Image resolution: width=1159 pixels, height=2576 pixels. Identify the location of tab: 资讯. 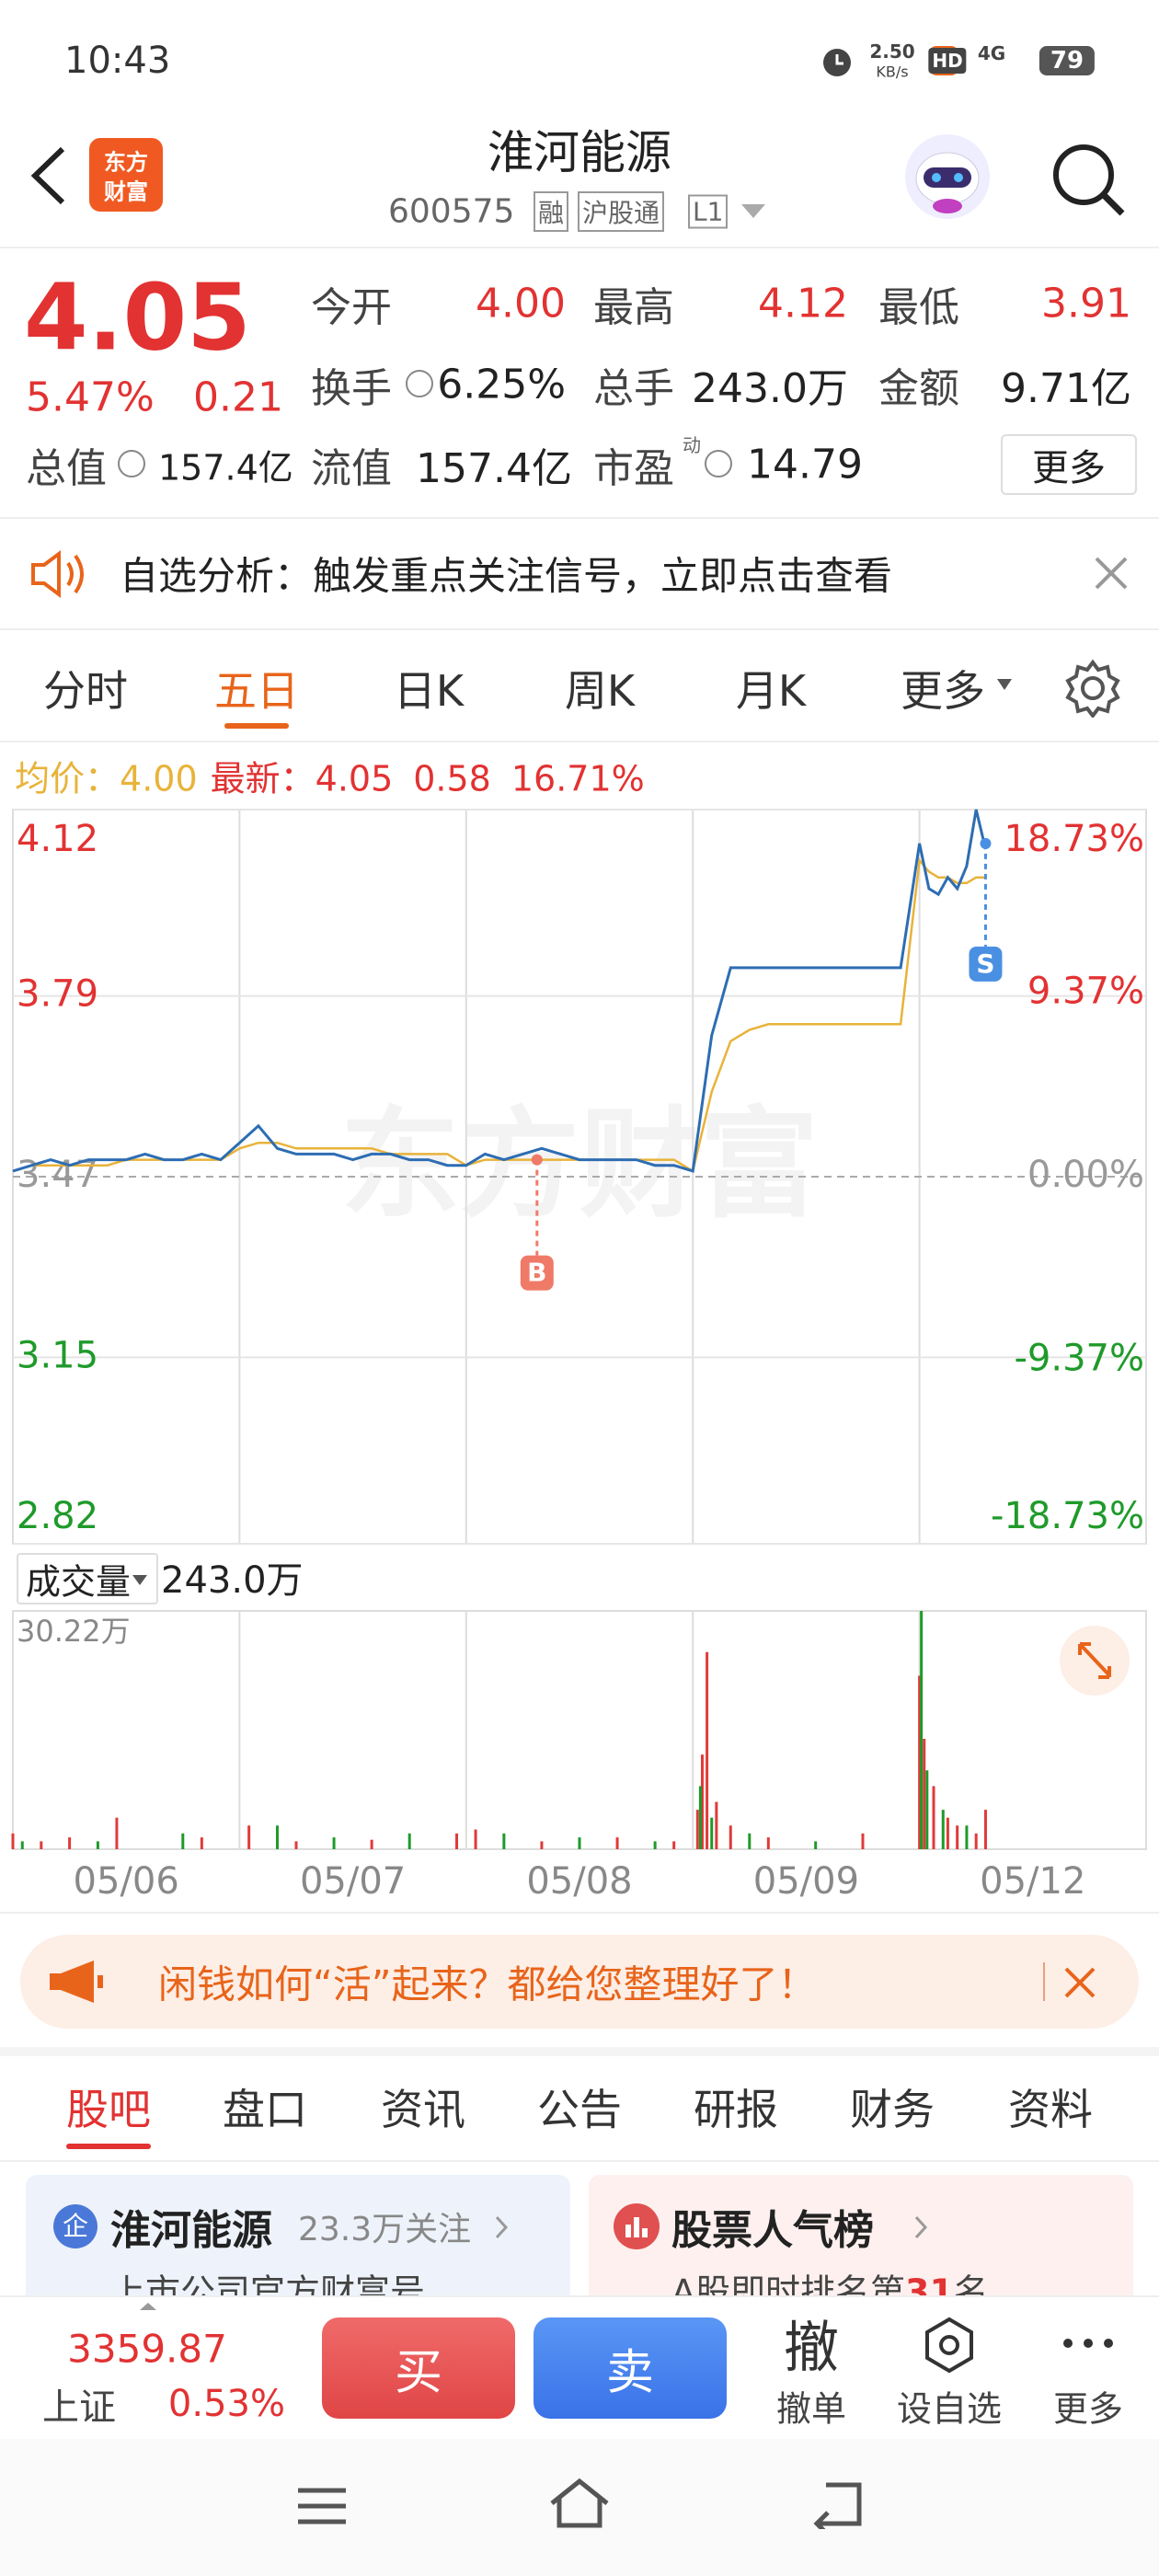
(423, 2109).